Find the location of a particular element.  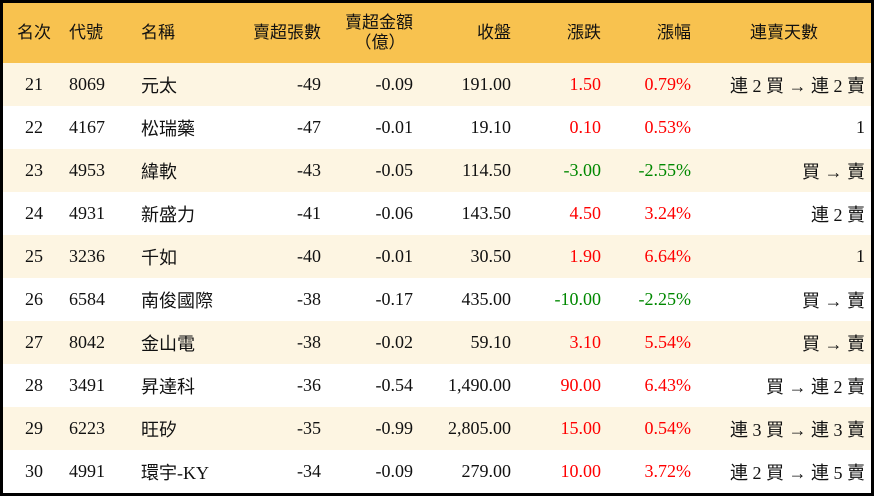

cell-rank: 26 is located at coordinates (34, 299).